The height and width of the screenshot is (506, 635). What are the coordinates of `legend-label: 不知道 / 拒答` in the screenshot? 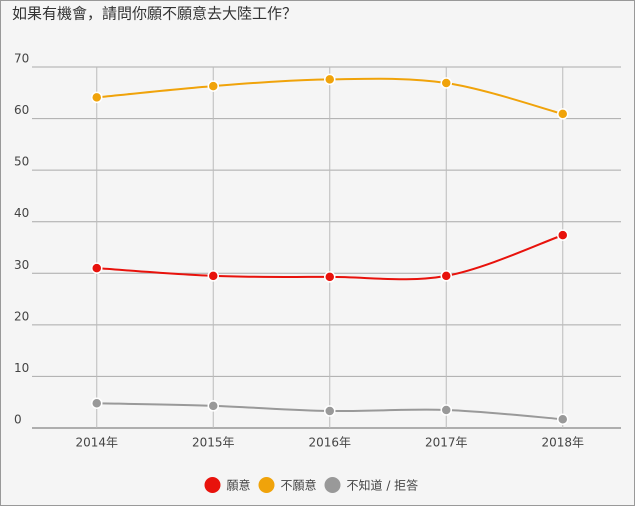 It's located at (383, 485).